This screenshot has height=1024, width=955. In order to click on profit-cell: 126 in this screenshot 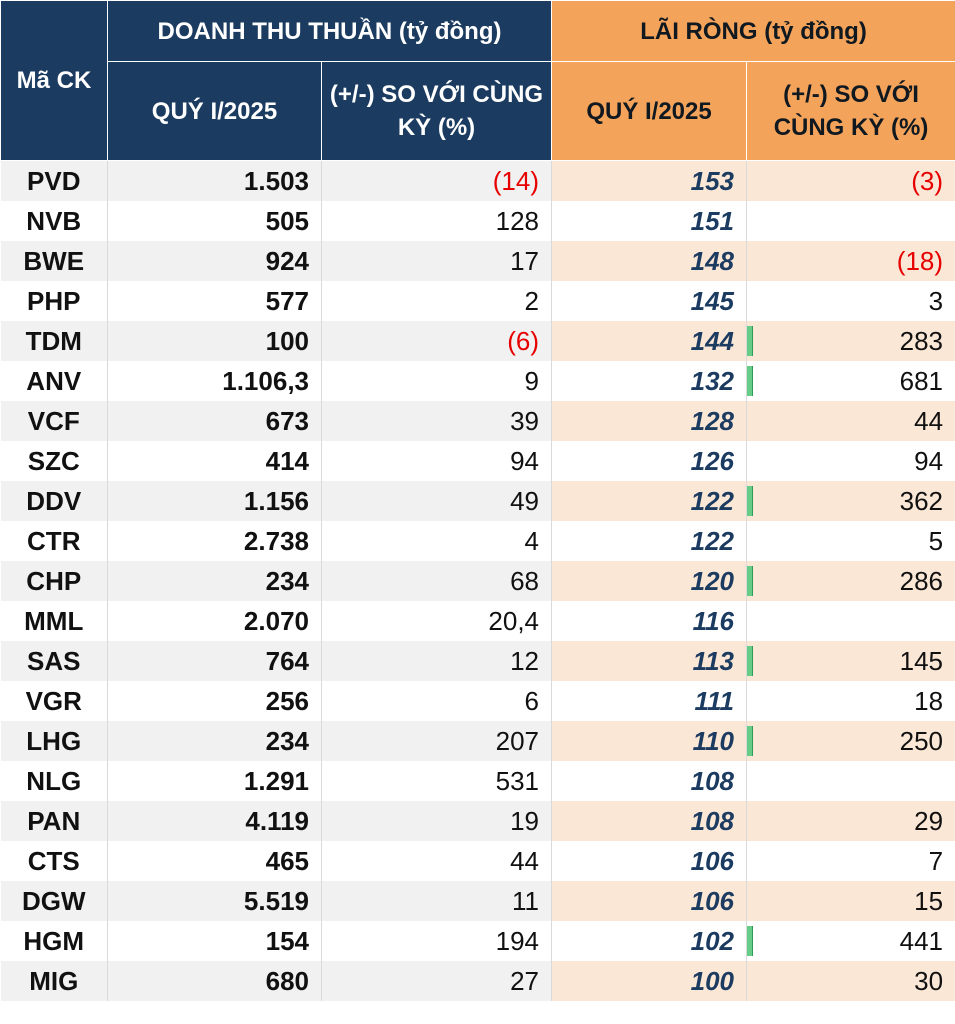, I will do `click(649, 461)`.